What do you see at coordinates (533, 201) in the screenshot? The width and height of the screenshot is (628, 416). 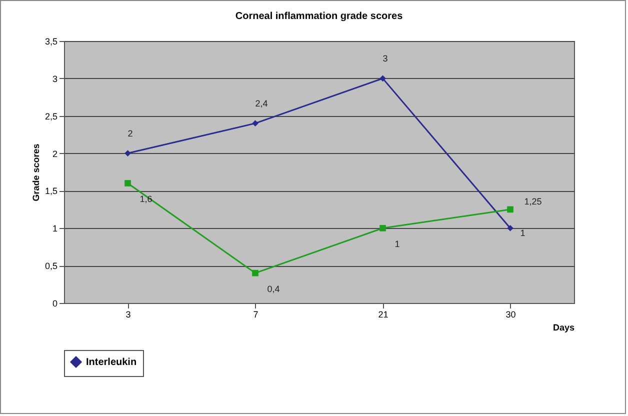 I see `data-label: 1,25` at bounding box center [533, 201].